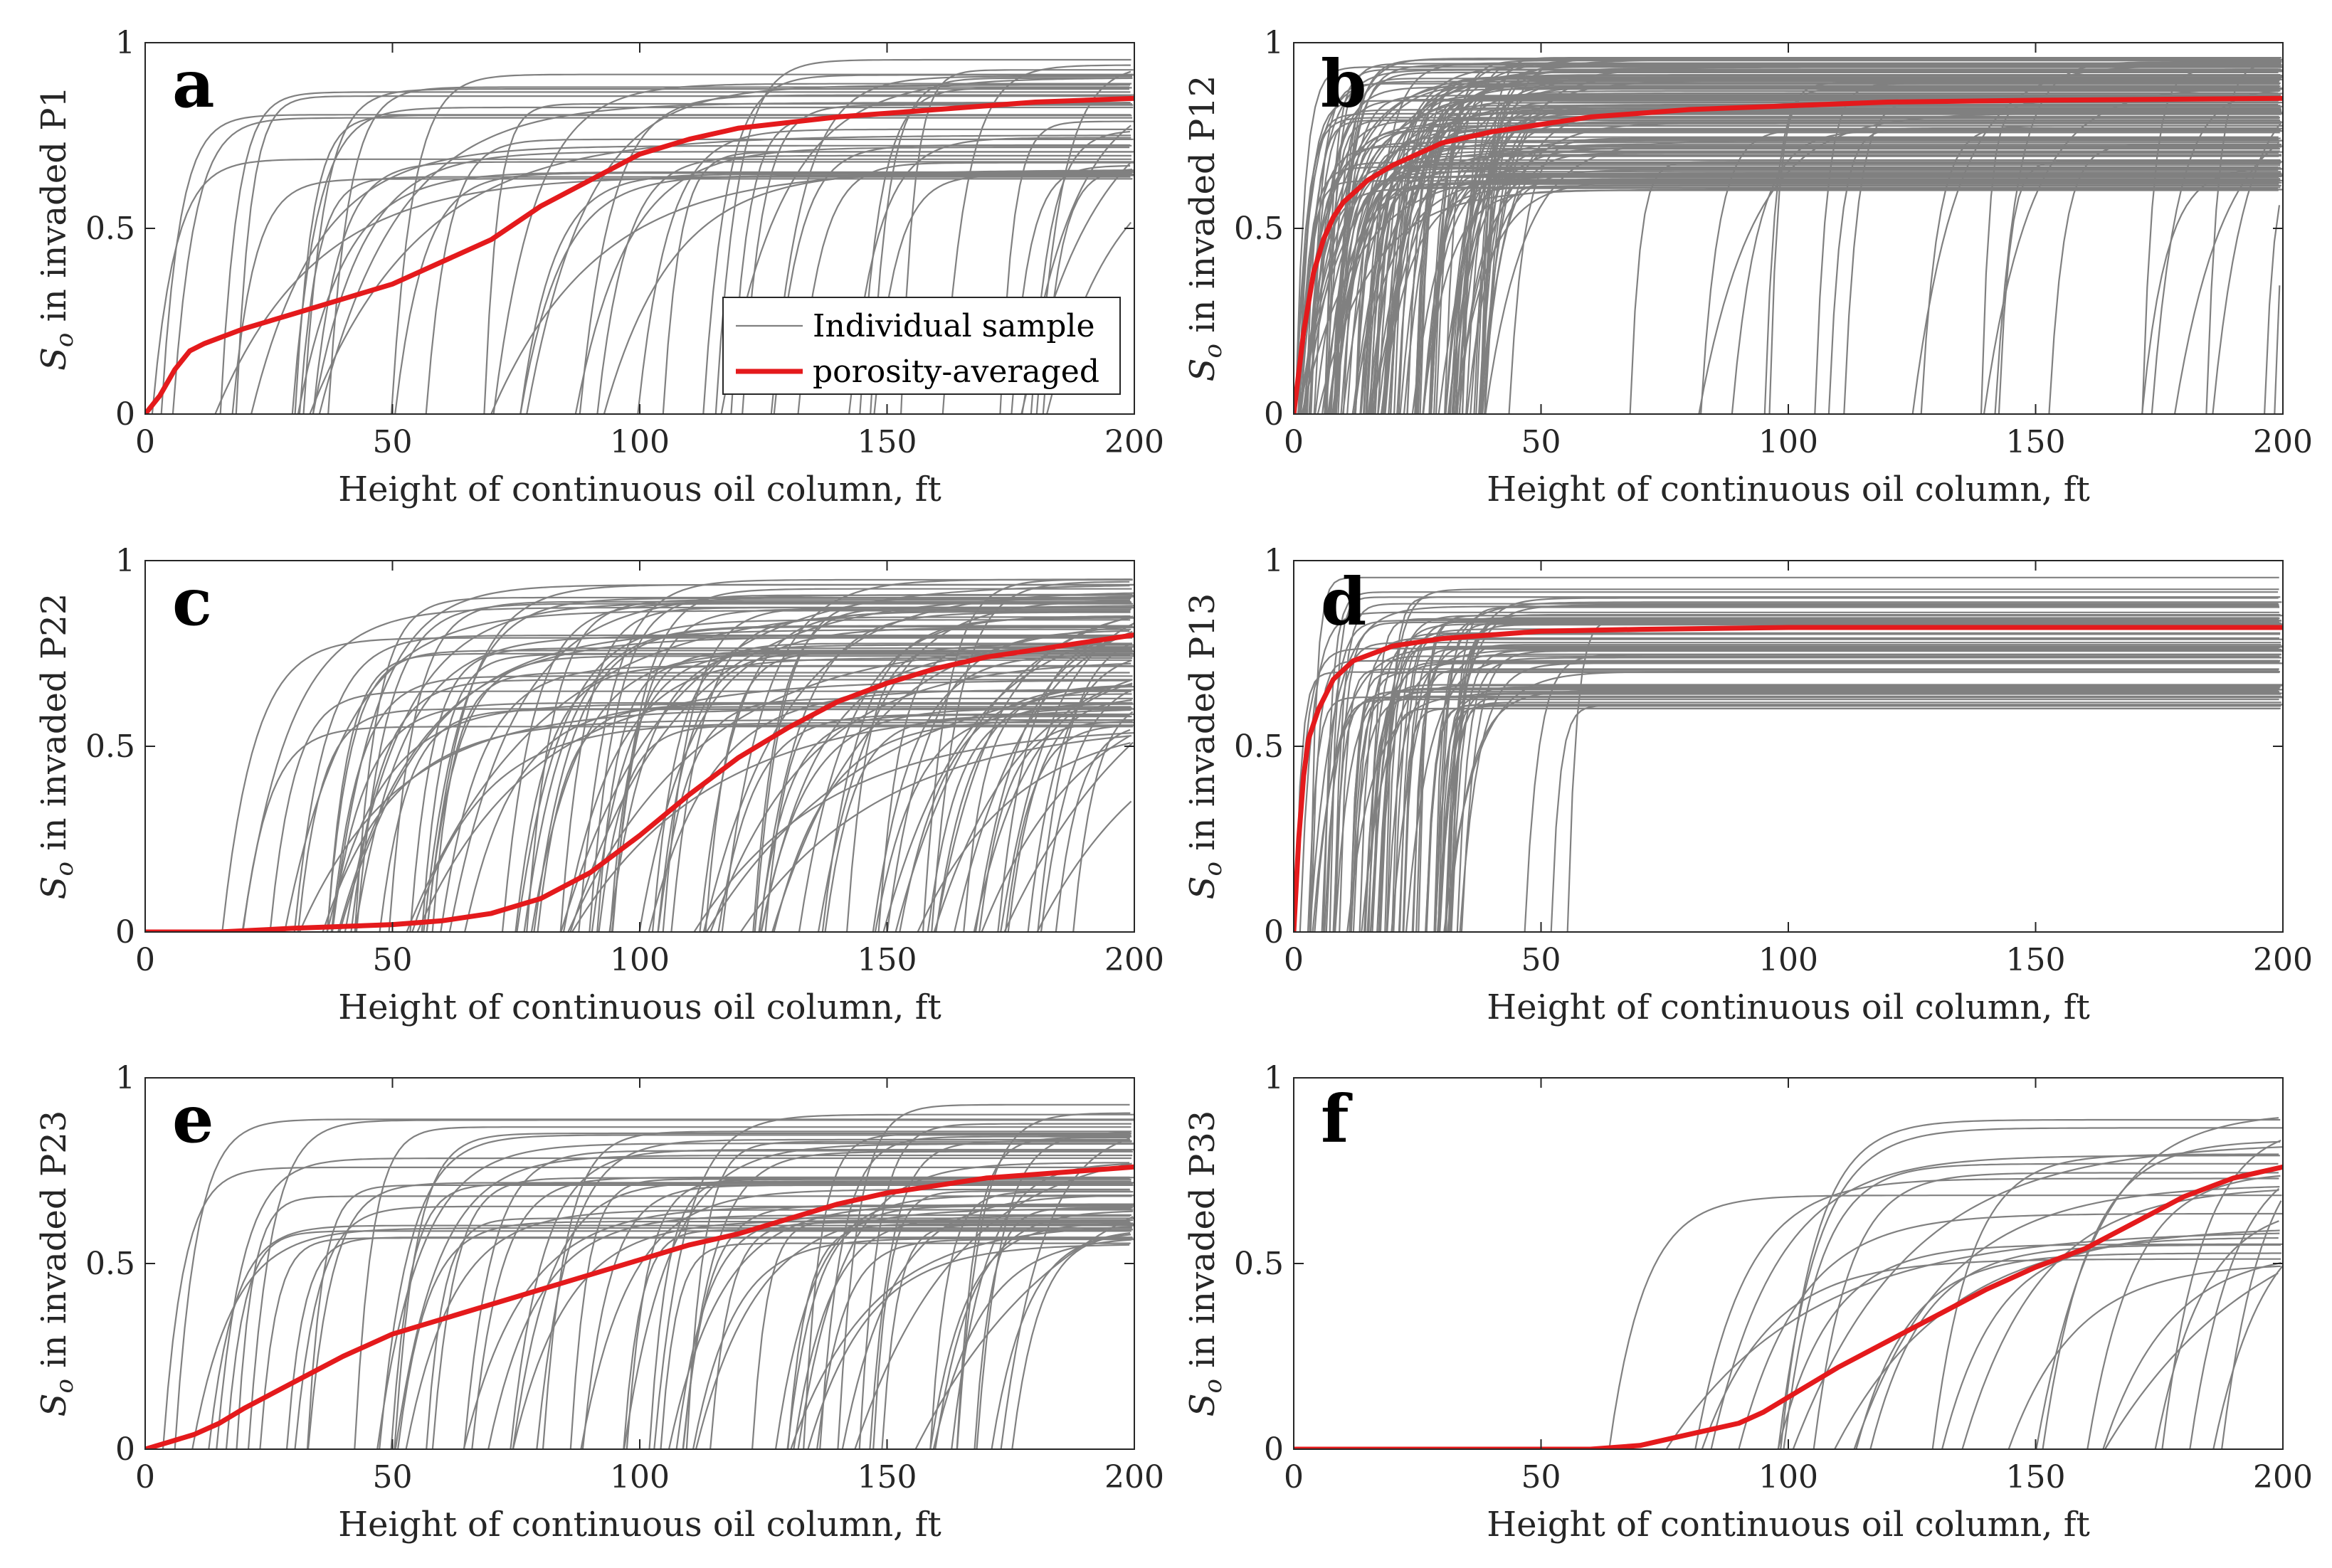 This screenshot has height=1568, width=2332. I want to click on legend-entry: Individual sample, so click(954, 326).